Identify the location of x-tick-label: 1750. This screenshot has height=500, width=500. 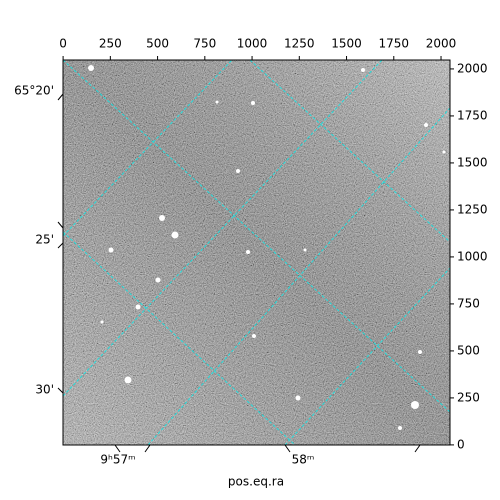
(394, 44).